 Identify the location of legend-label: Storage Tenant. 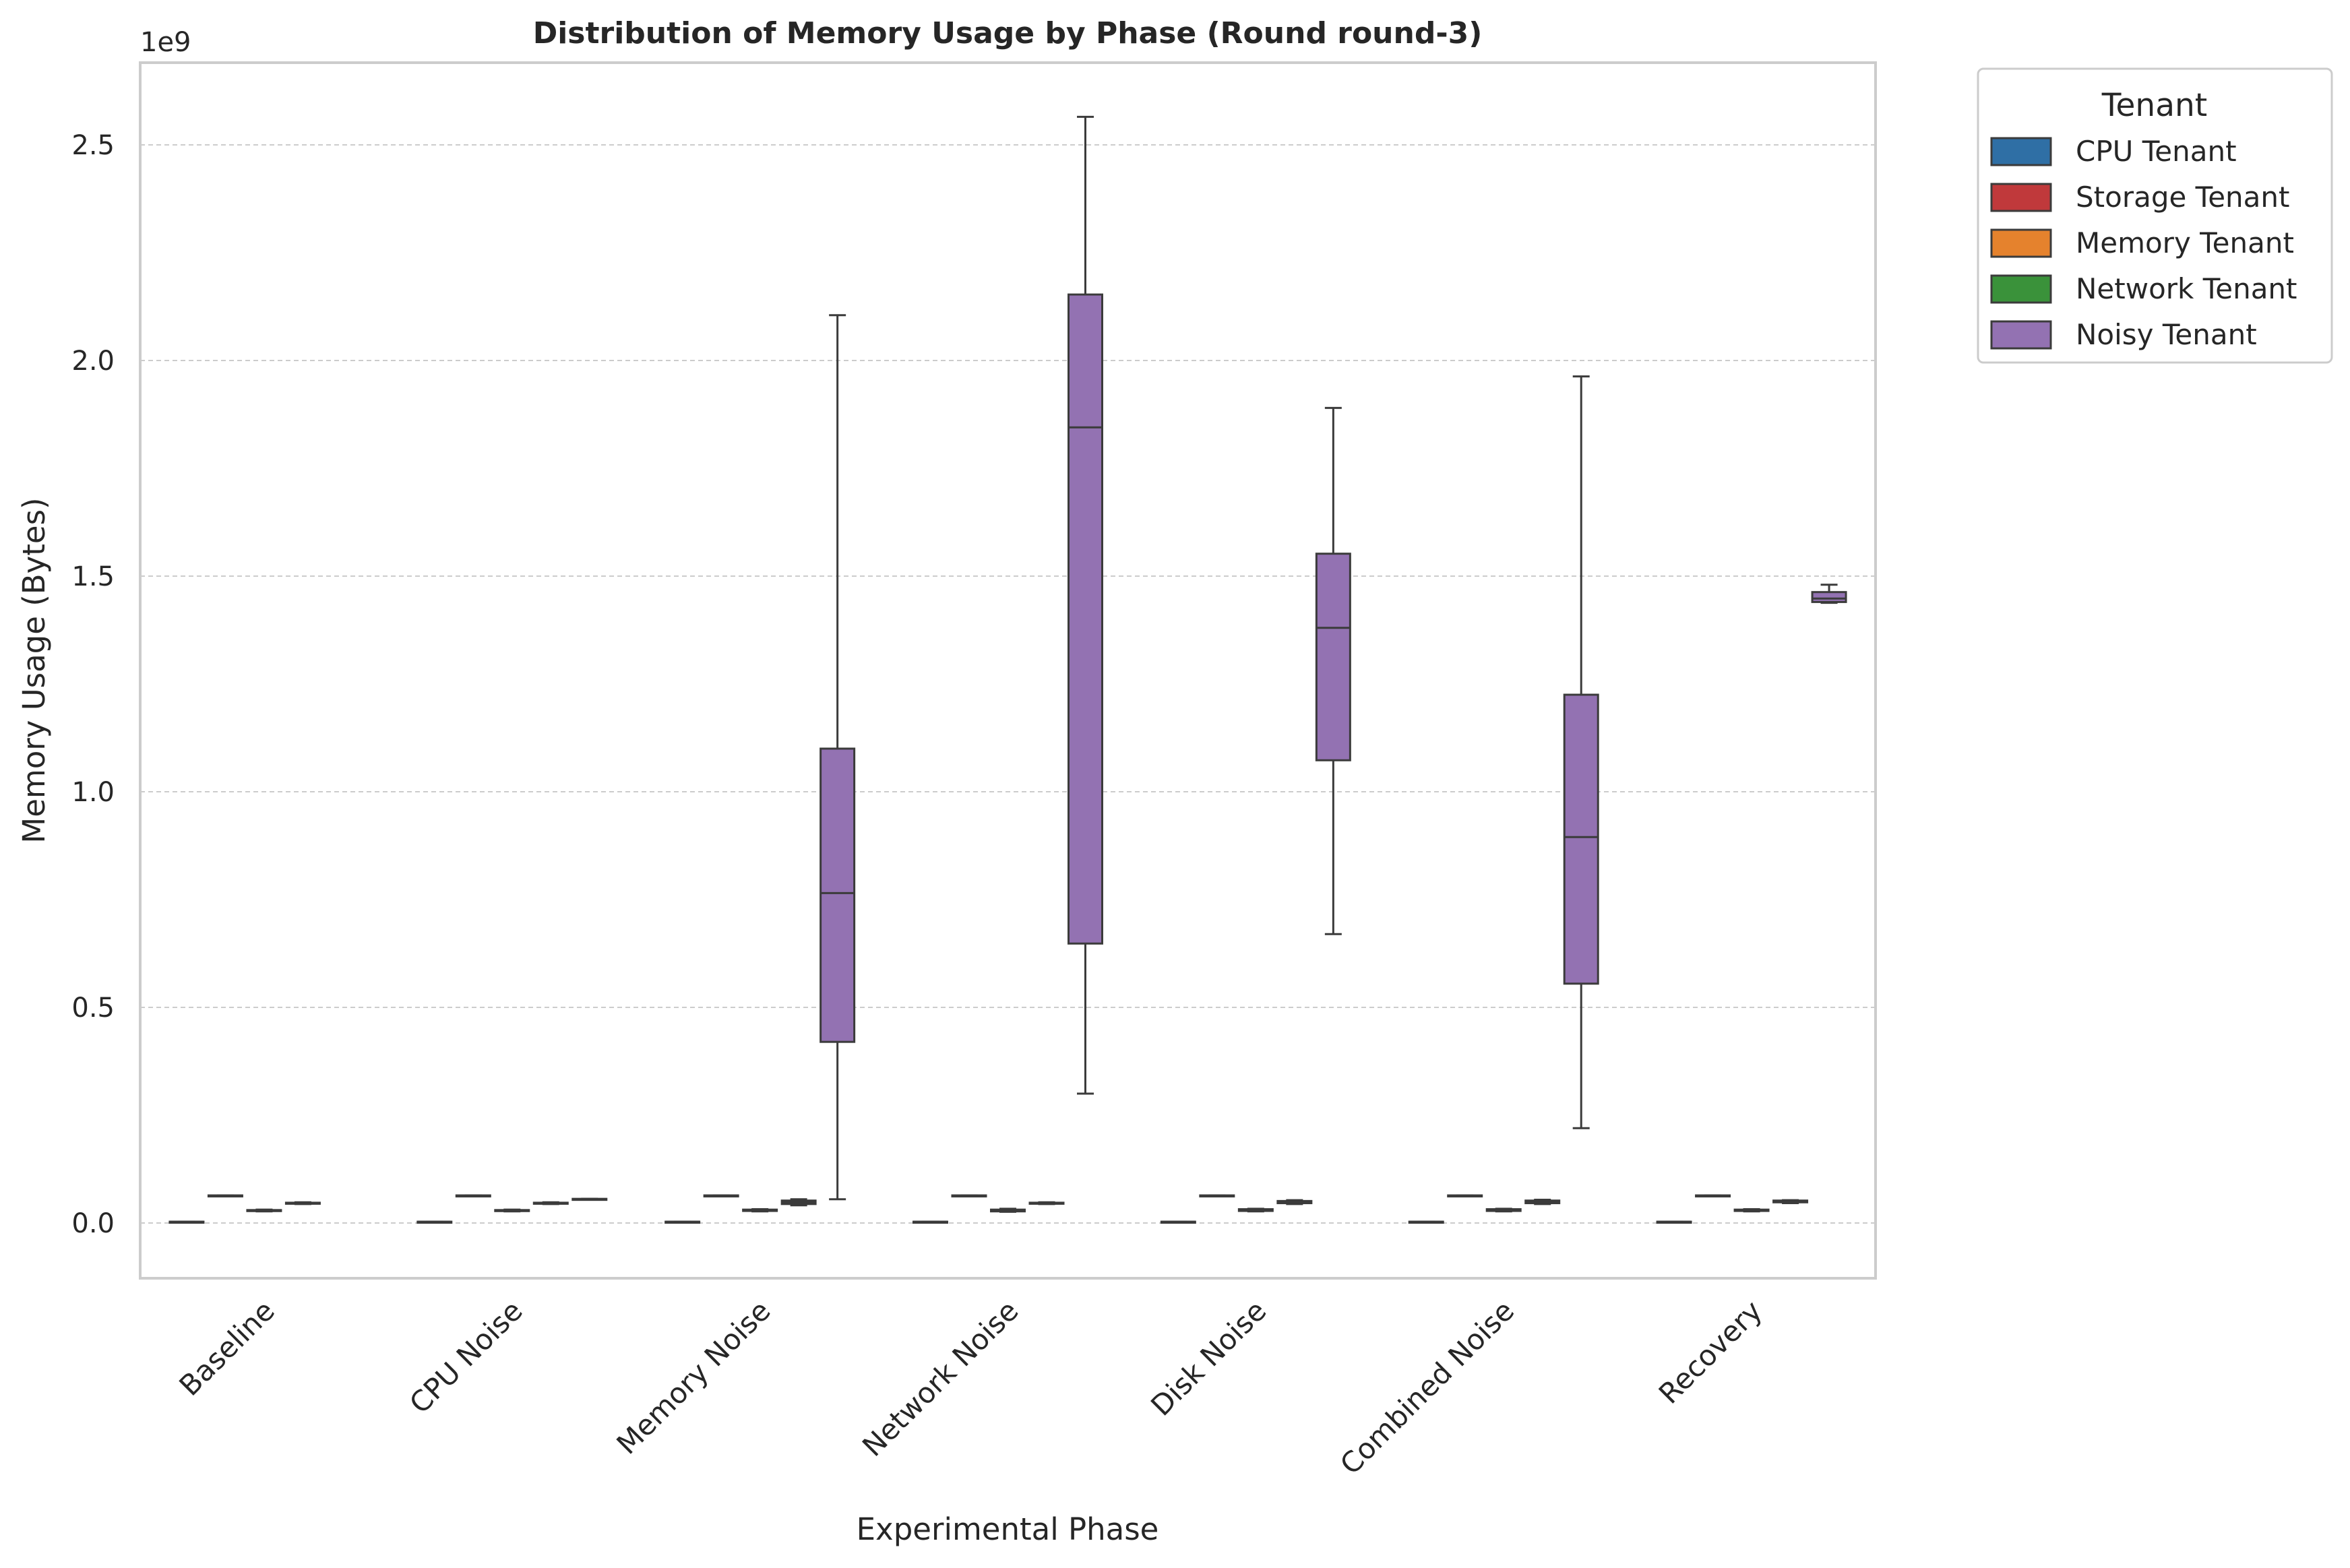
(2182, 198).